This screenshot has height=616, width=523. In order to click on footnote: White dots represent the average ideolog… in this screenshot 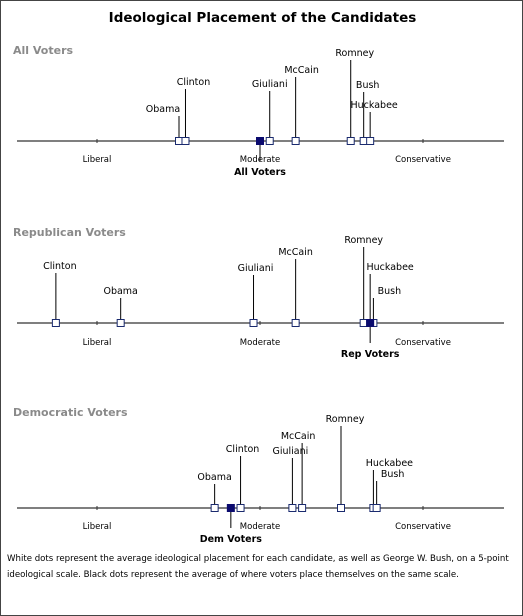, I will do `click(258, 567)`.